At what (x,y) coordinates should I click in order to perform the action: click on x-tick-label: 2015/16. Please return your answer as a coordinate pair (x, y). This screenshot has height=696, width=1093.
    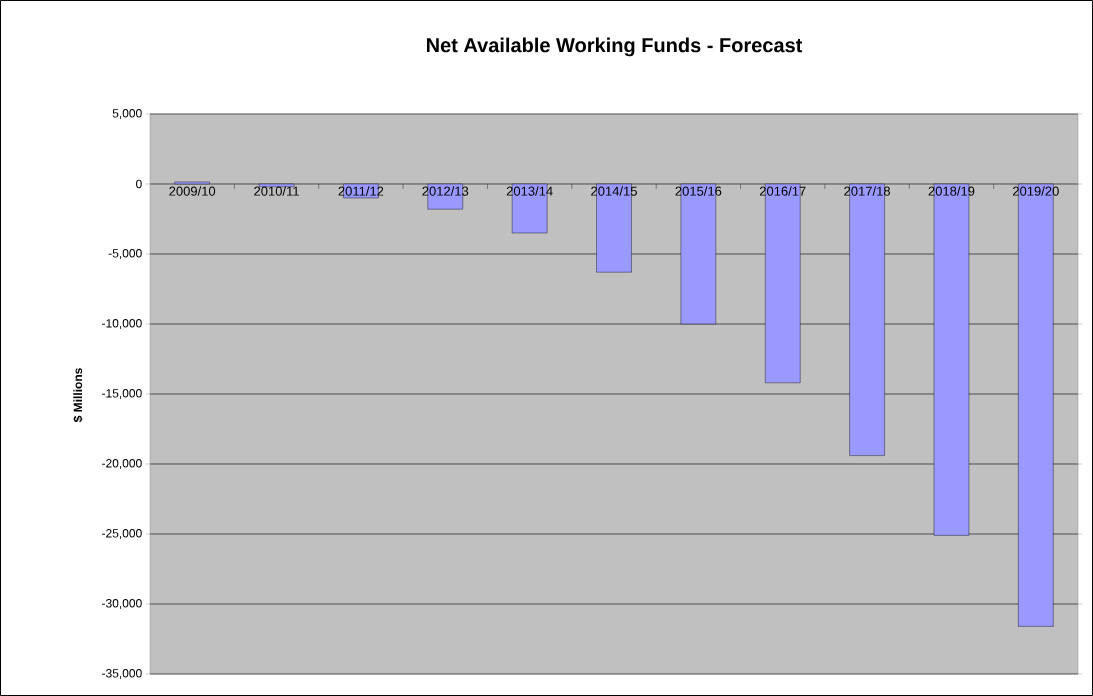
    Looking at the image, I should click on (698, 191).